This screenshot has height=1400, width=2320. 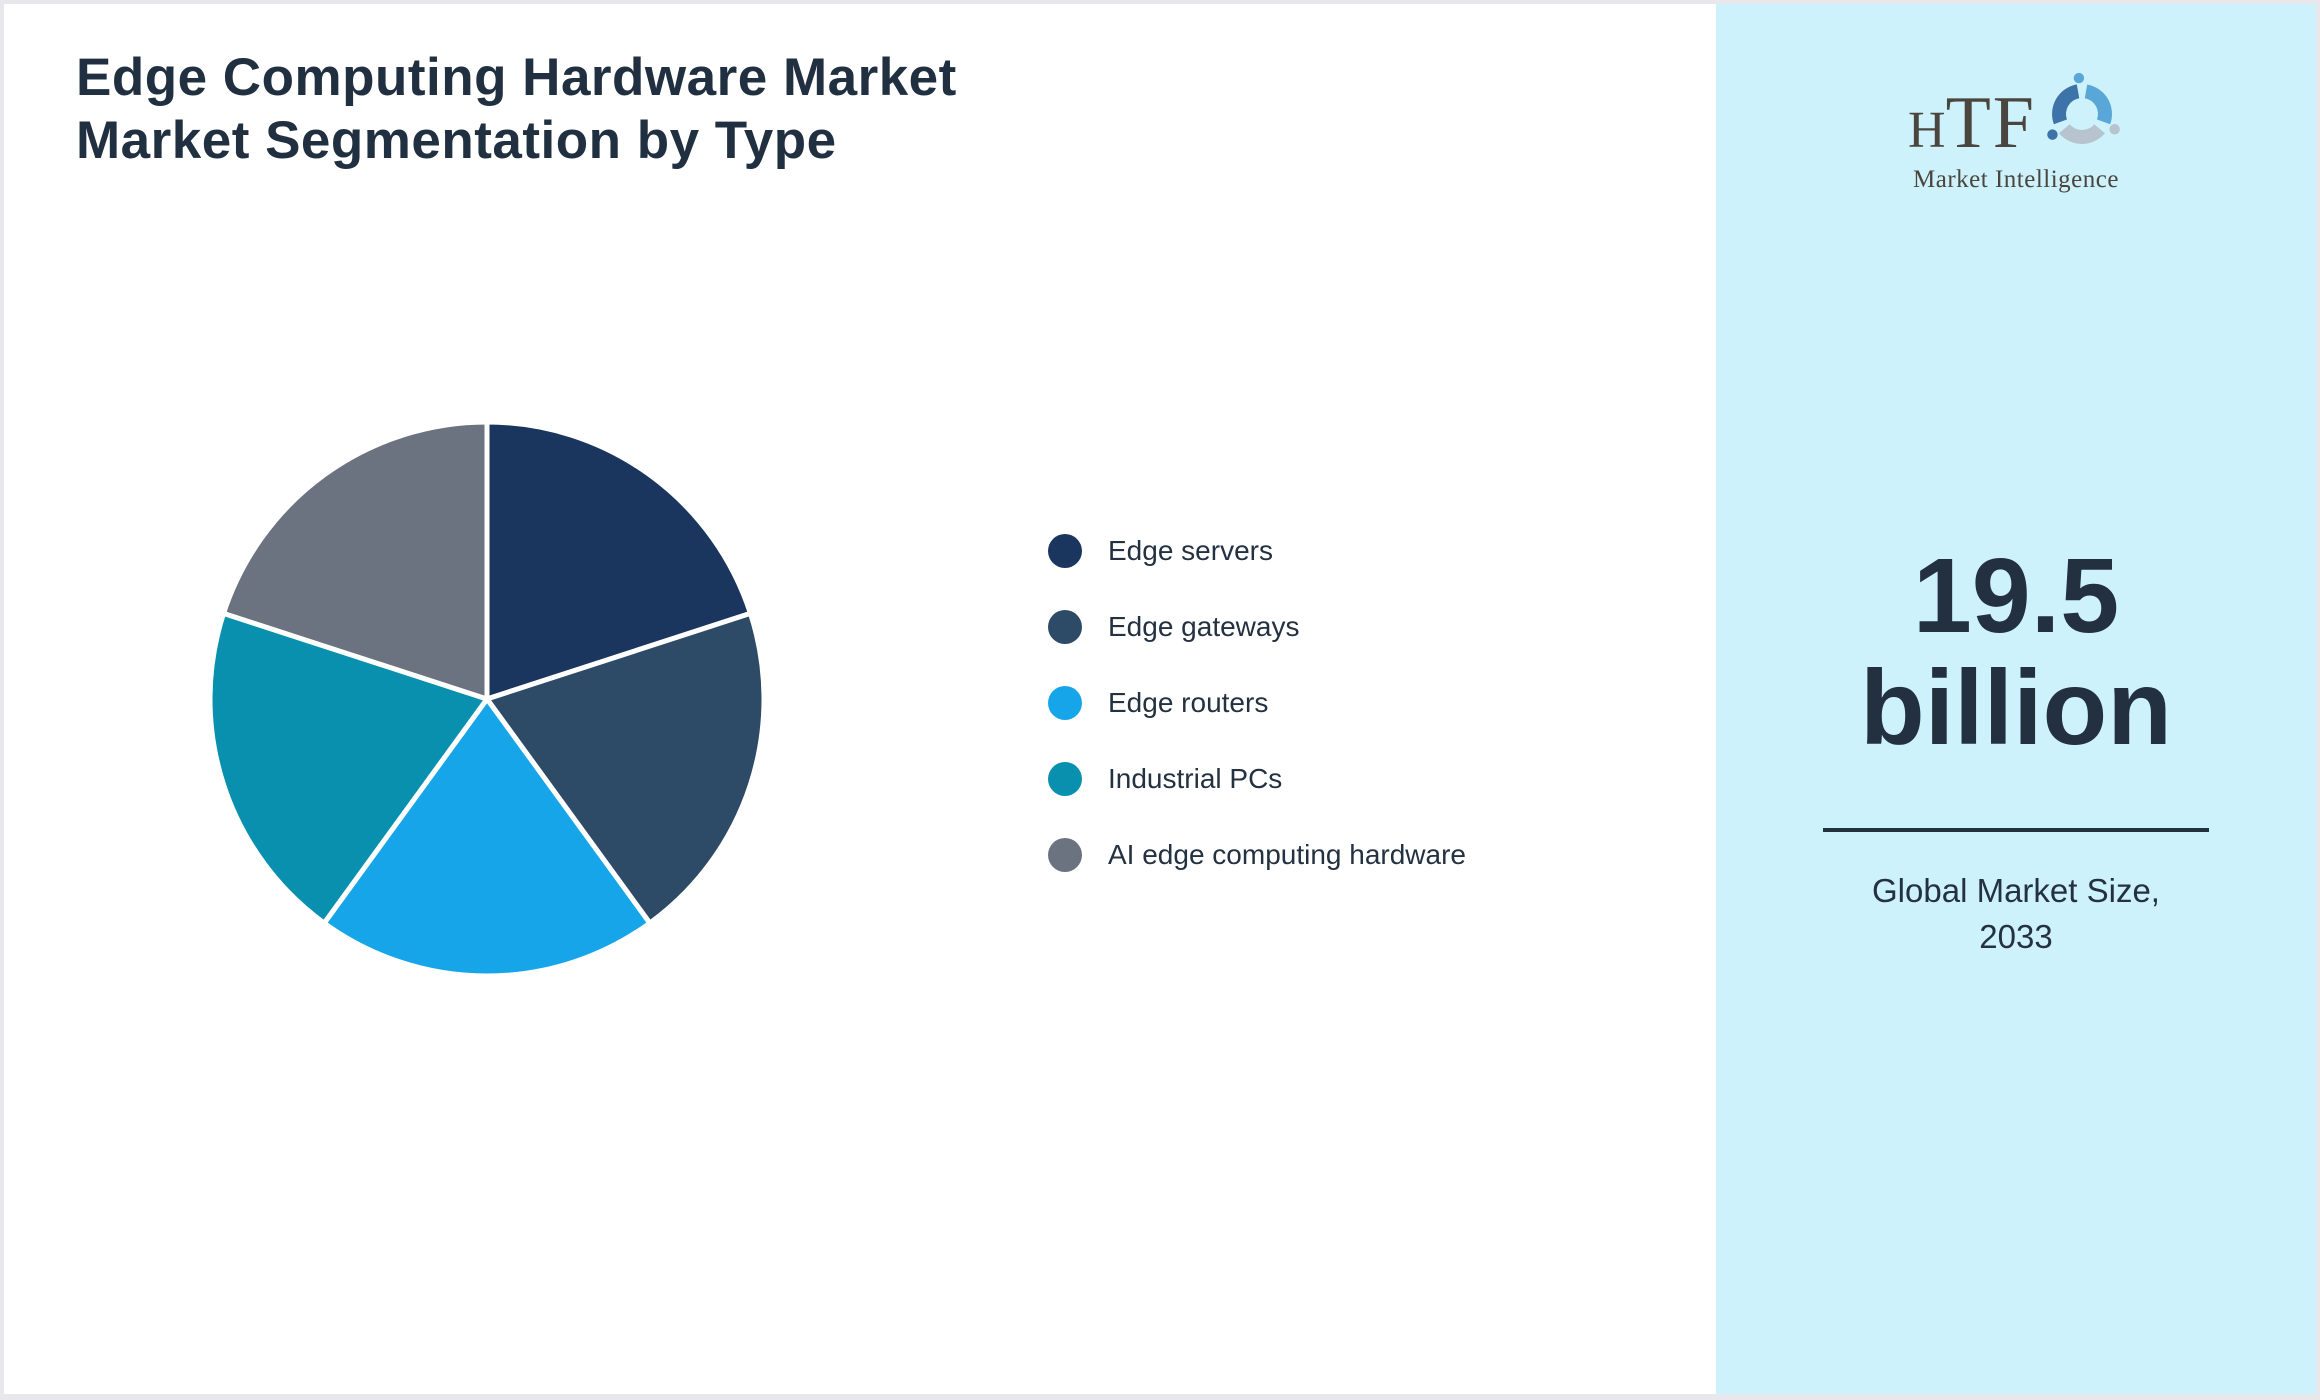 What do you see at coordinates (2016, 914) in the screenshot?
I see `market-size-caption: Global Market Size, 2033` at bounding box center [2016, 914].